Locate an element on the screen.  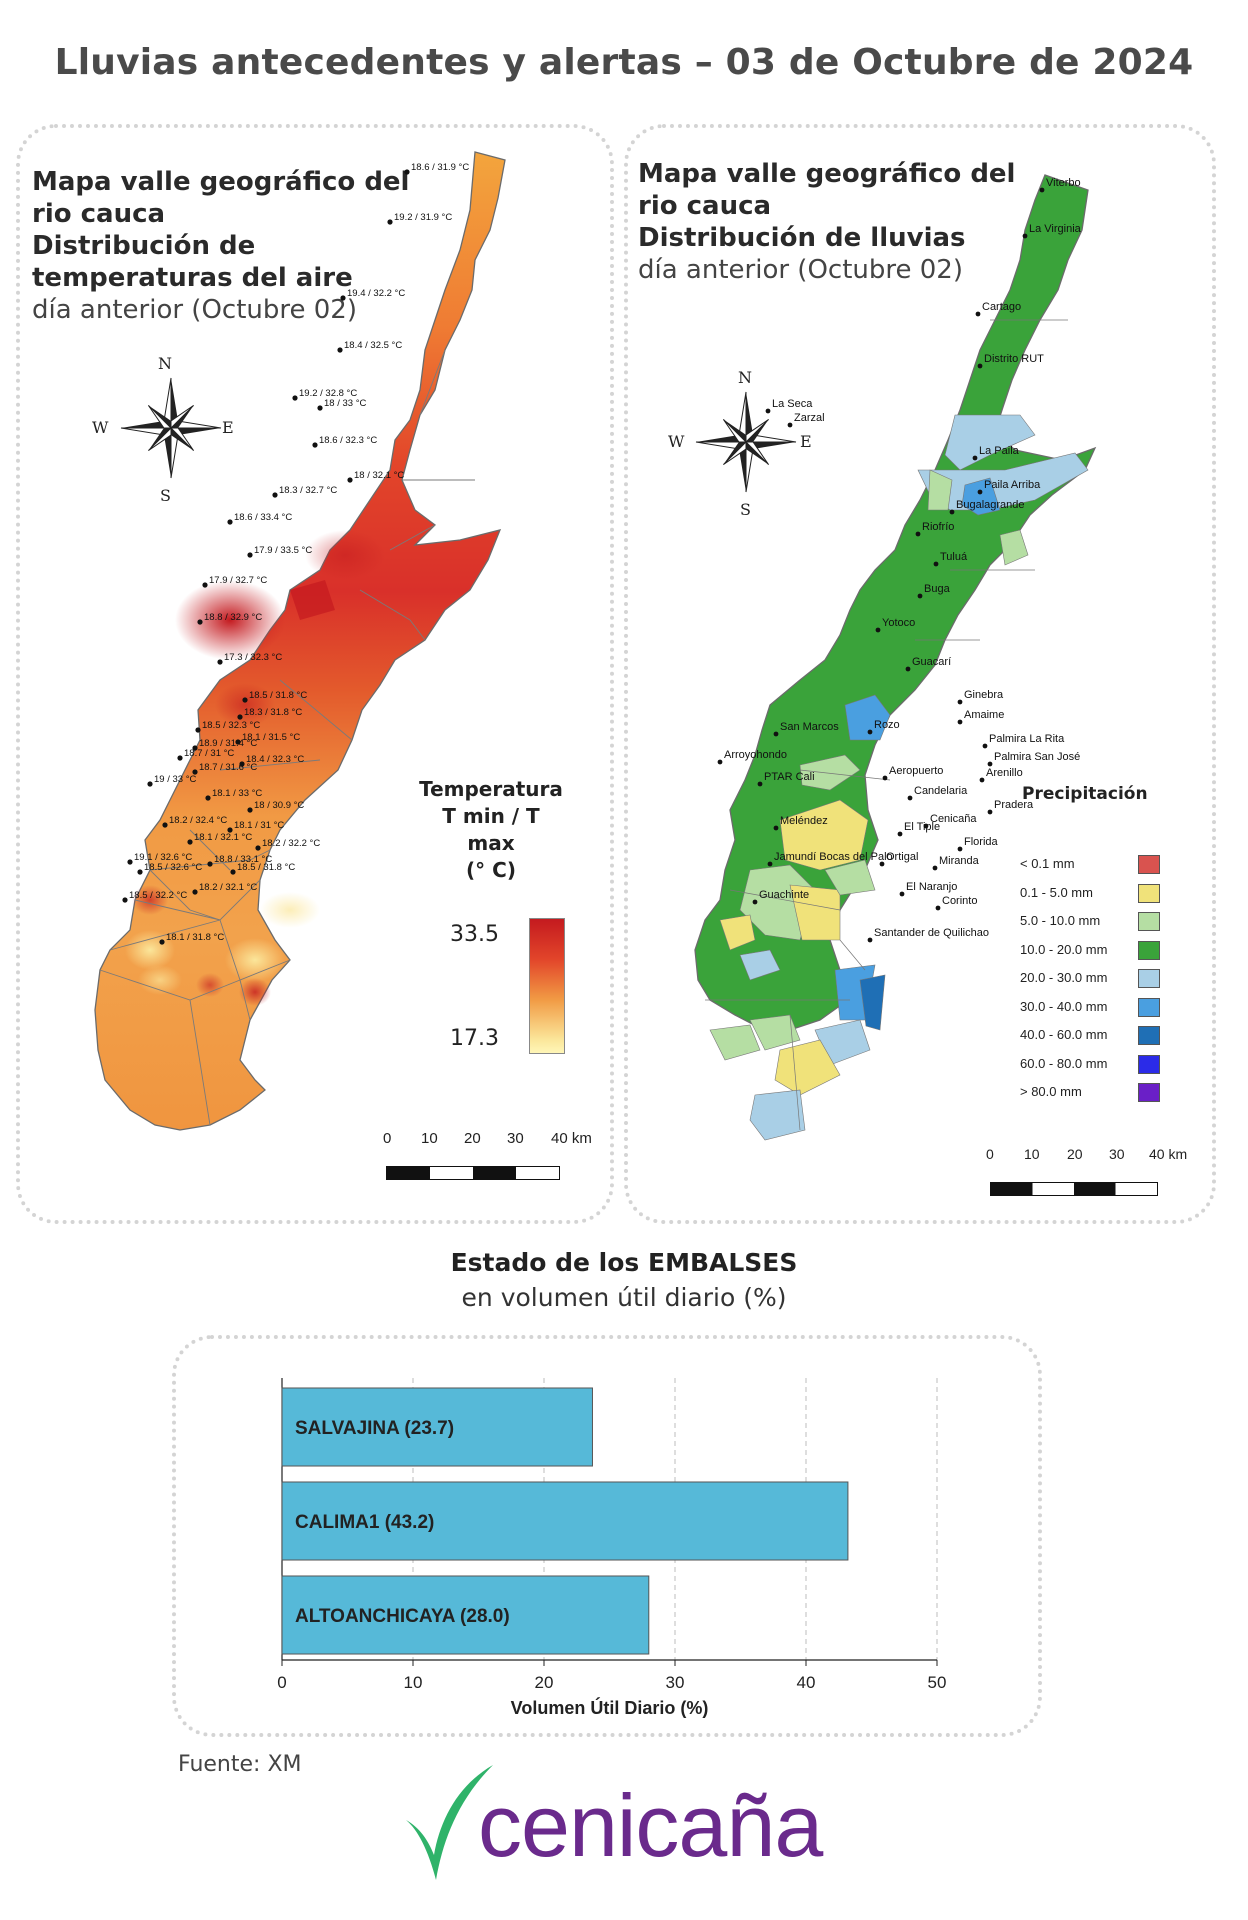
city-label: Corinto is located at coordinates (959, 901).